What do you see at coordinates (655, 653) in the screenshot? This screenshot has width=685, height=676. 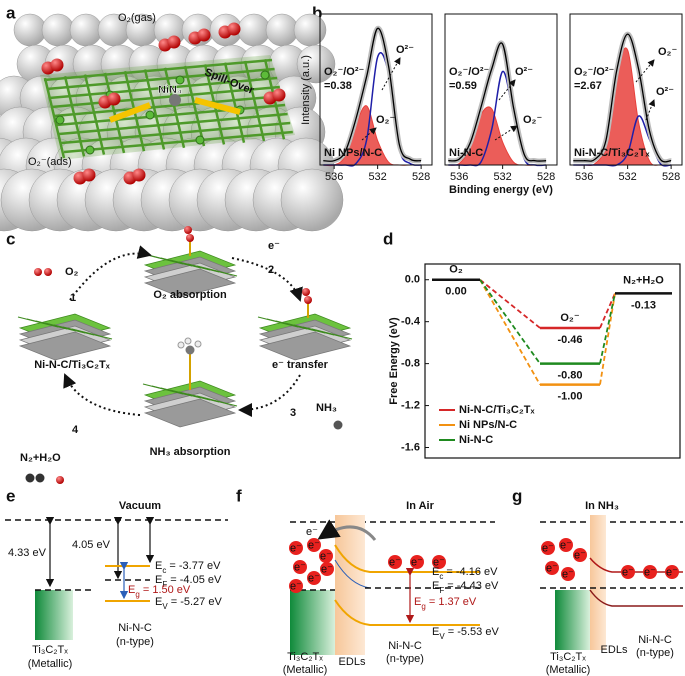 I see `caption: (n-type)` at bounding box center [655, 653].